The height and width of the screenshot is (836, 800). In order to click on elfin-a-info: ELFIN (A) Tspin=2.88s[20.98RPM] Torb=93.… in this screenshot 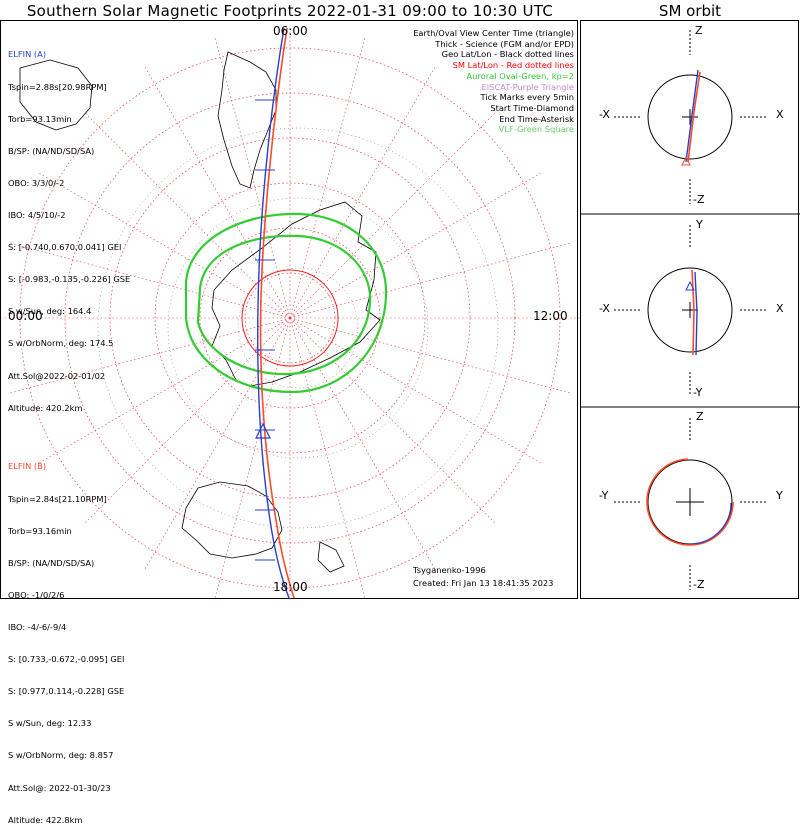, I will do `click(69, 226)`.